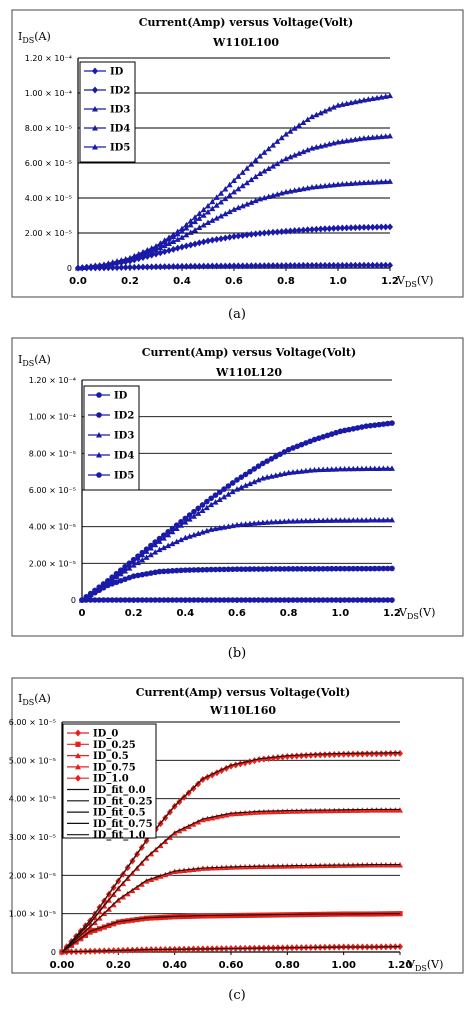 Image resolution: width=474 pixels, height=1017 pixels. What do you see at coordinates (424, 965) in the screenshot?
I see `x-axis-label: VDS(V)` at bounding box center [424, 965].